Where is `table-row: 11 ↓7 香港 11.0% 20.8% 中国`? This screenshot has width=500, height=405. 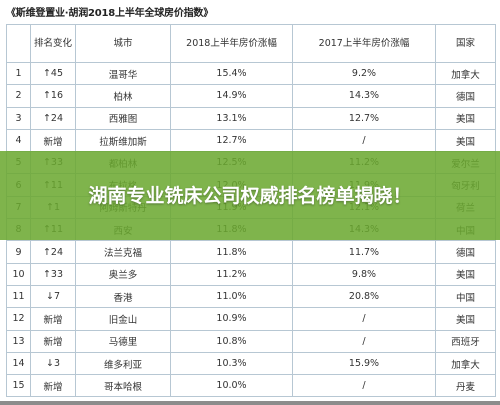
table-row: 11 ↓7 香港 11.0% 20.8% 中国 is located at coordinates (251, 296).